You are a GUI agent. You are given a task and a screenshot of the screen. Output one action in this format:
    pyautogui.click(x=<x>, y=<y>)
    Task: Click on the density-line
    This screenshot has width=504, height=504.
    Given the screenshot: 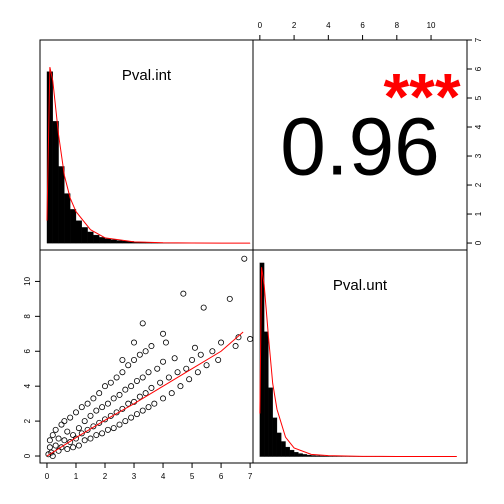 What is the action you would take?
    pyautogui.click(x=358, y=362)
    